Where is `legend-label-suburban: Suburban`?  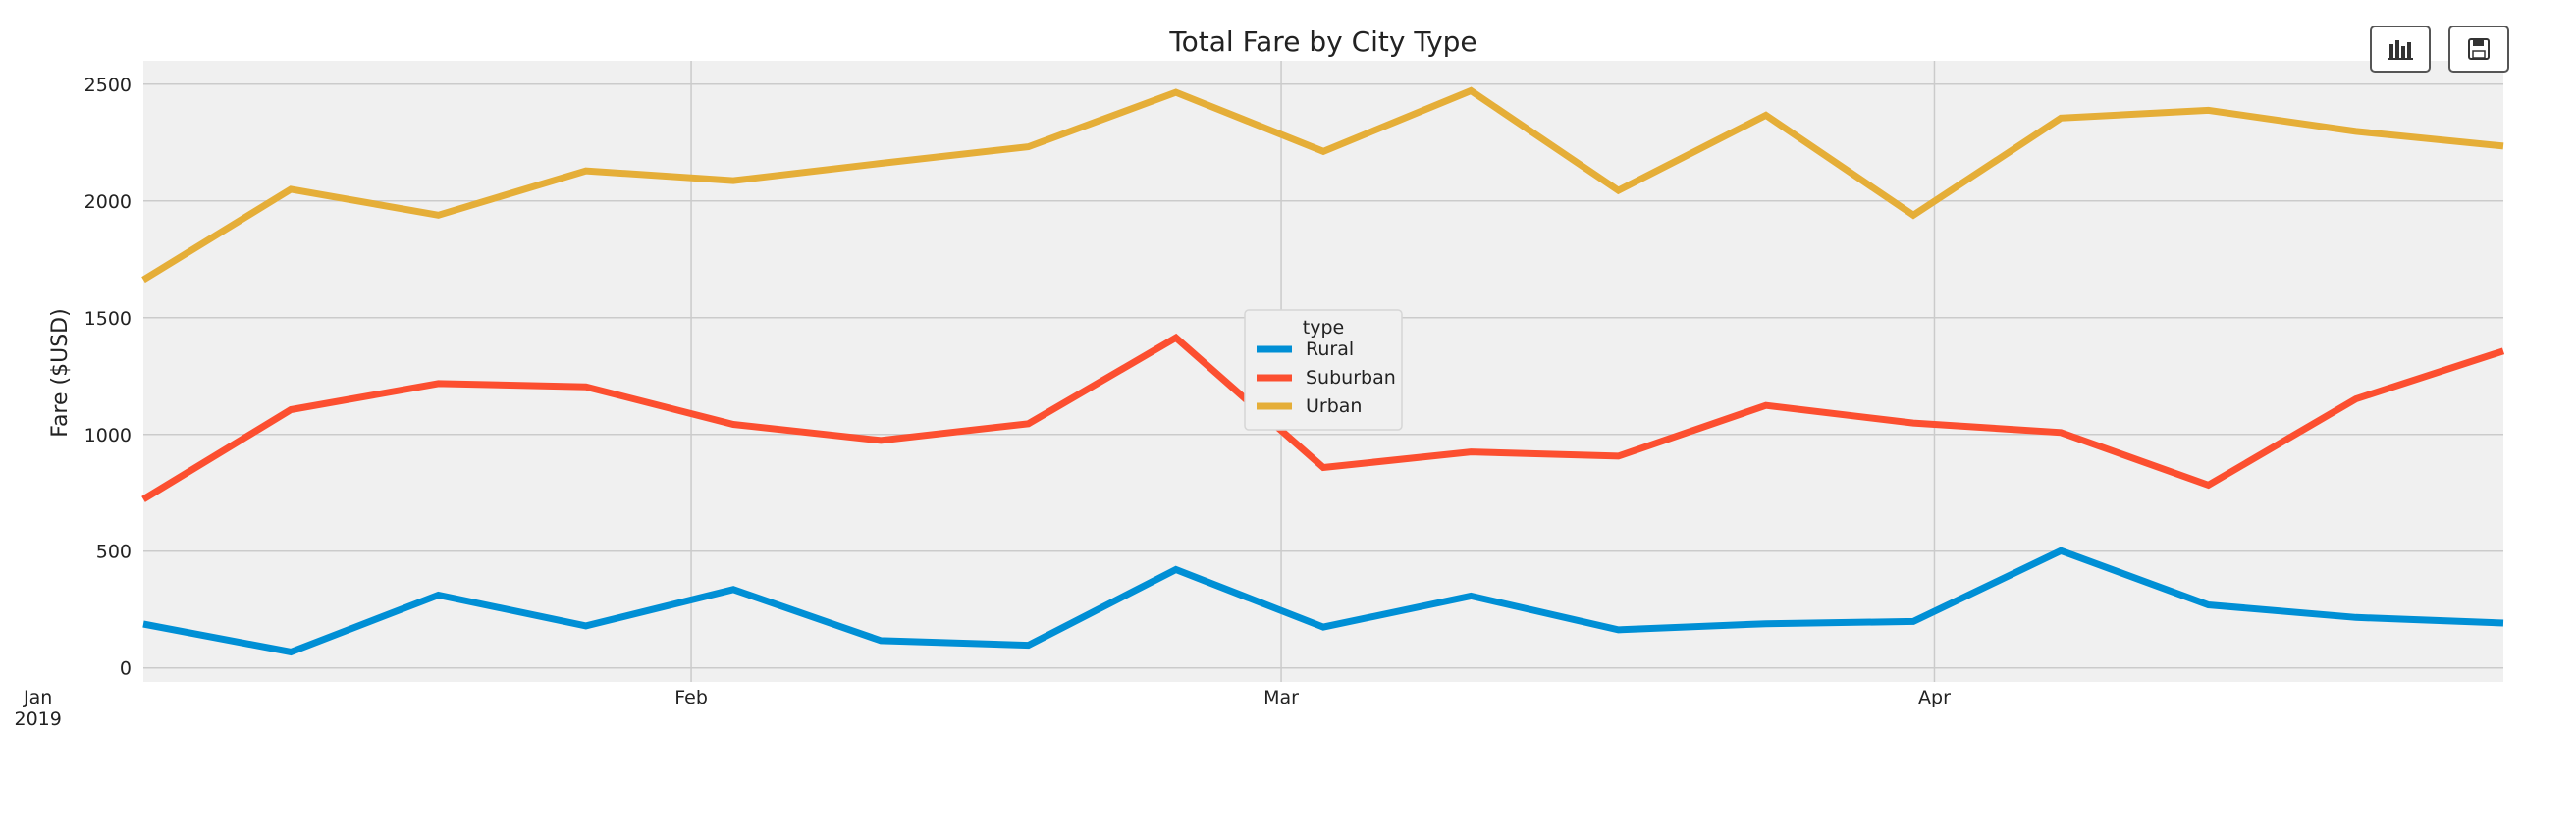 legend-label-suburban: Suburban is located at coordinates (1351, 378).